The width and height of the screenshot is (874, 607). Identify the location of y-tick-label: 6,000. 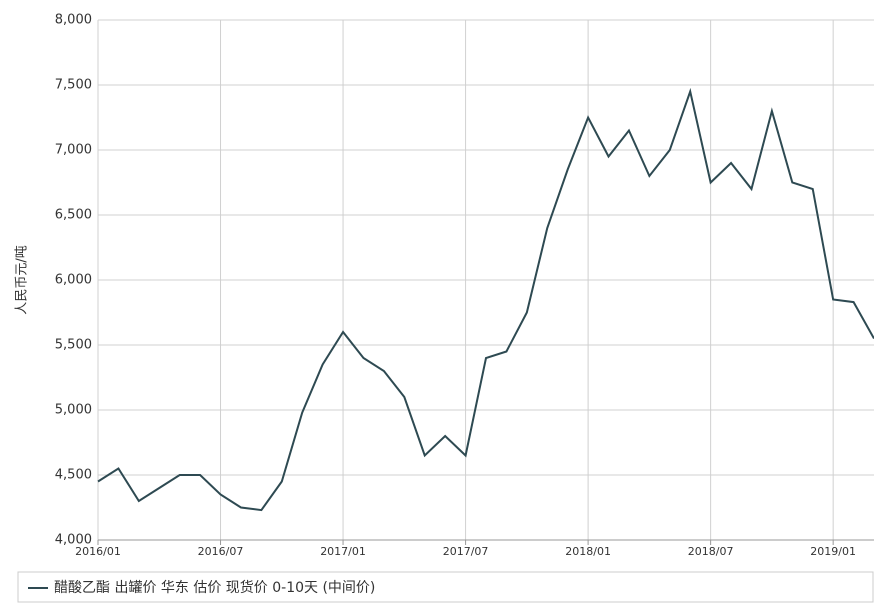
(73, 280).